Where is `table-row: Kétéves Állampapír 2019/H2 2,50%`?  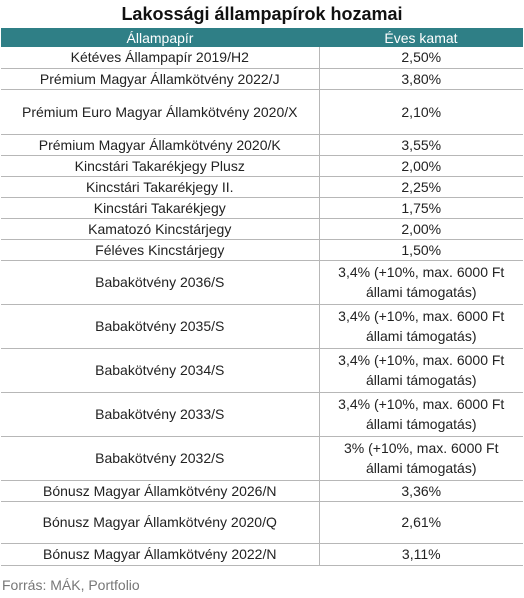 table-row: Kétéves Állampapír 2019/H2 2,50% is located at coordinates (262, 58).